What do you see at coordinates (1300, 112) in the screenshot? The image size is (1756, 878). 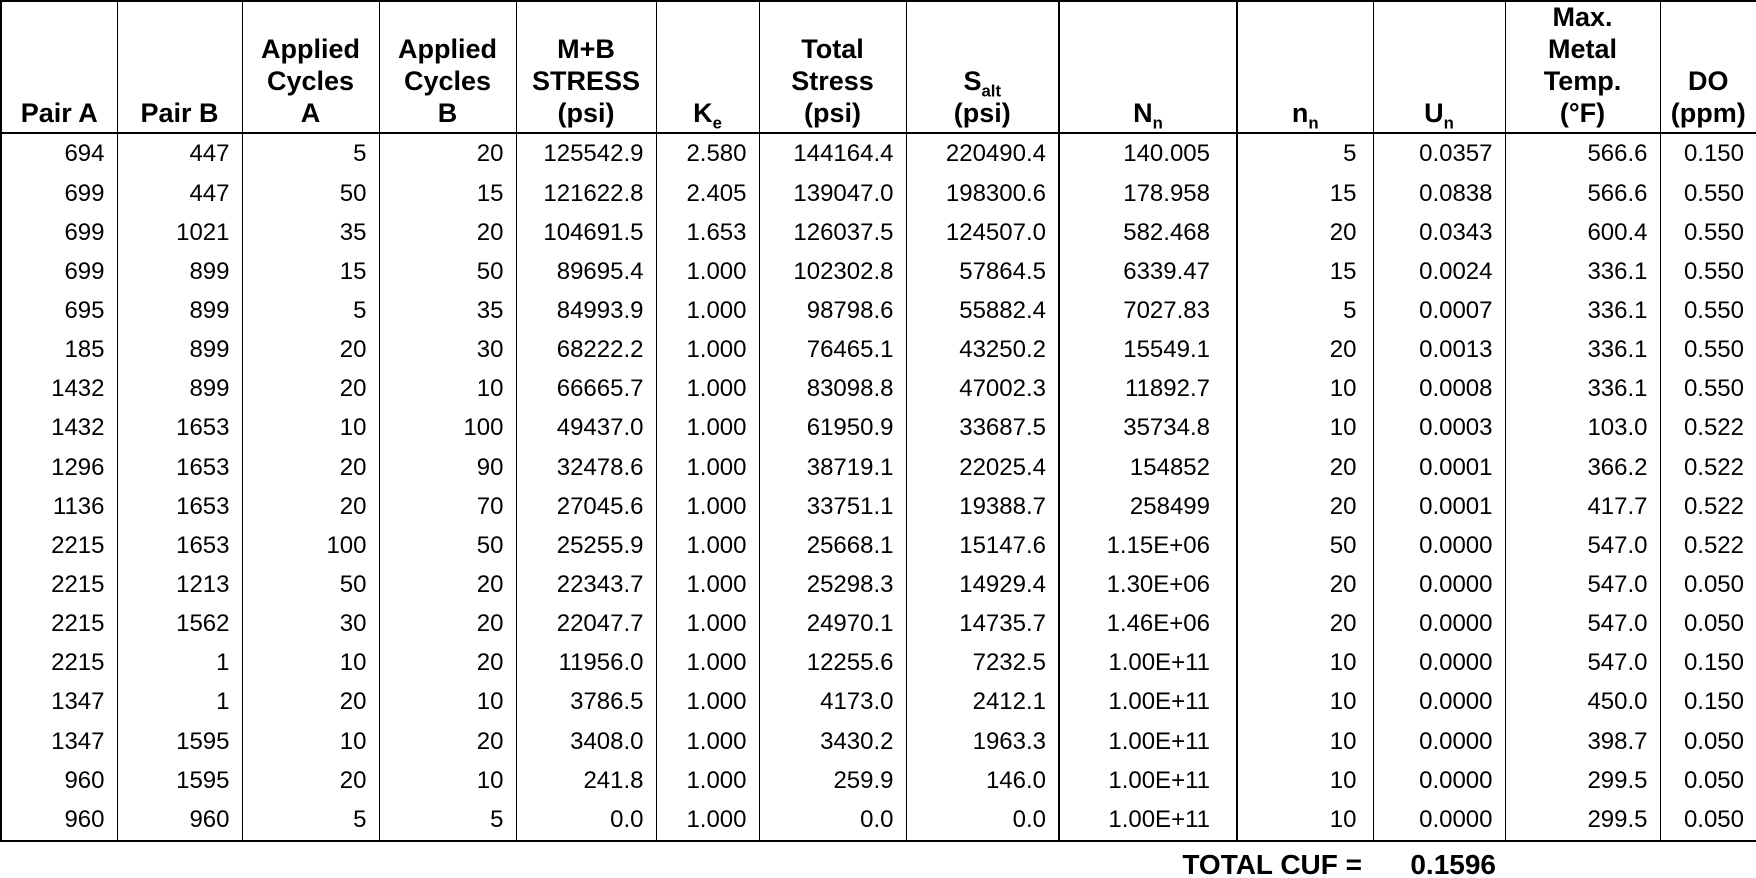 I see `header-base-text: n` at bounding box center [1300, 112].